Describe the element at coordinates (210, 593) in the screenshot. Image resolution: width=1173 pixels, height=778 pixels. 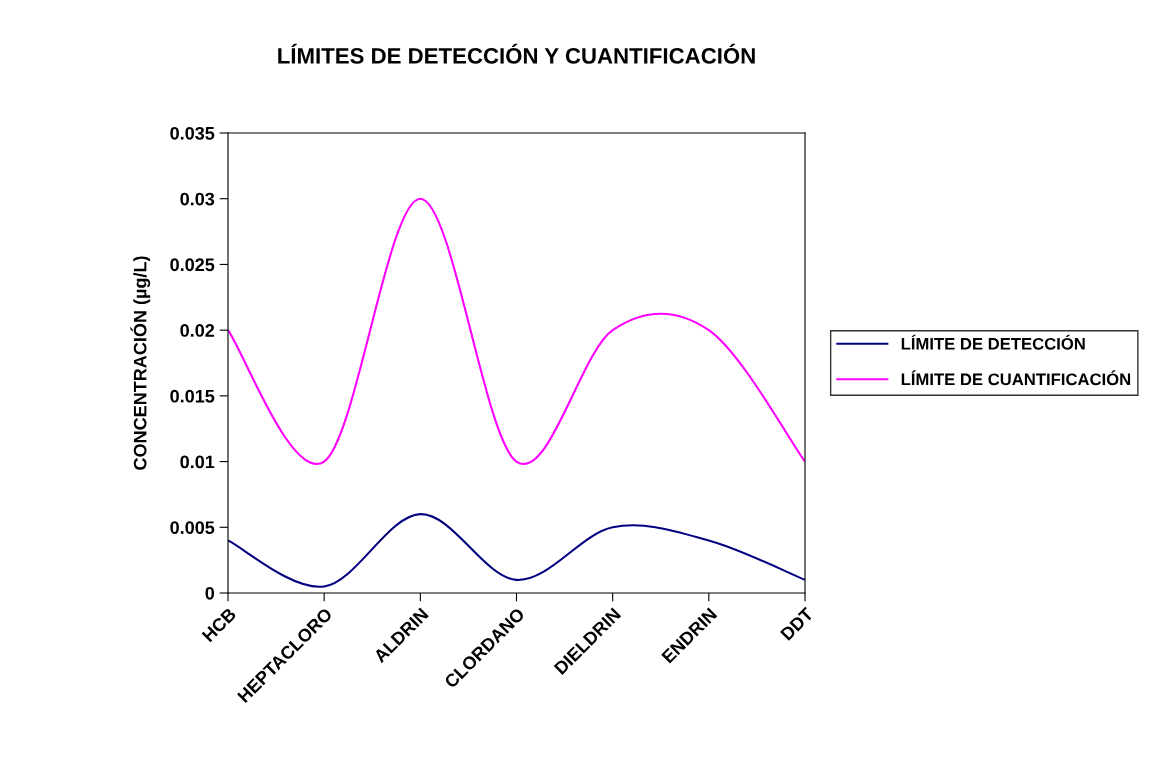
I see `y-tick-label: 0` at that location.